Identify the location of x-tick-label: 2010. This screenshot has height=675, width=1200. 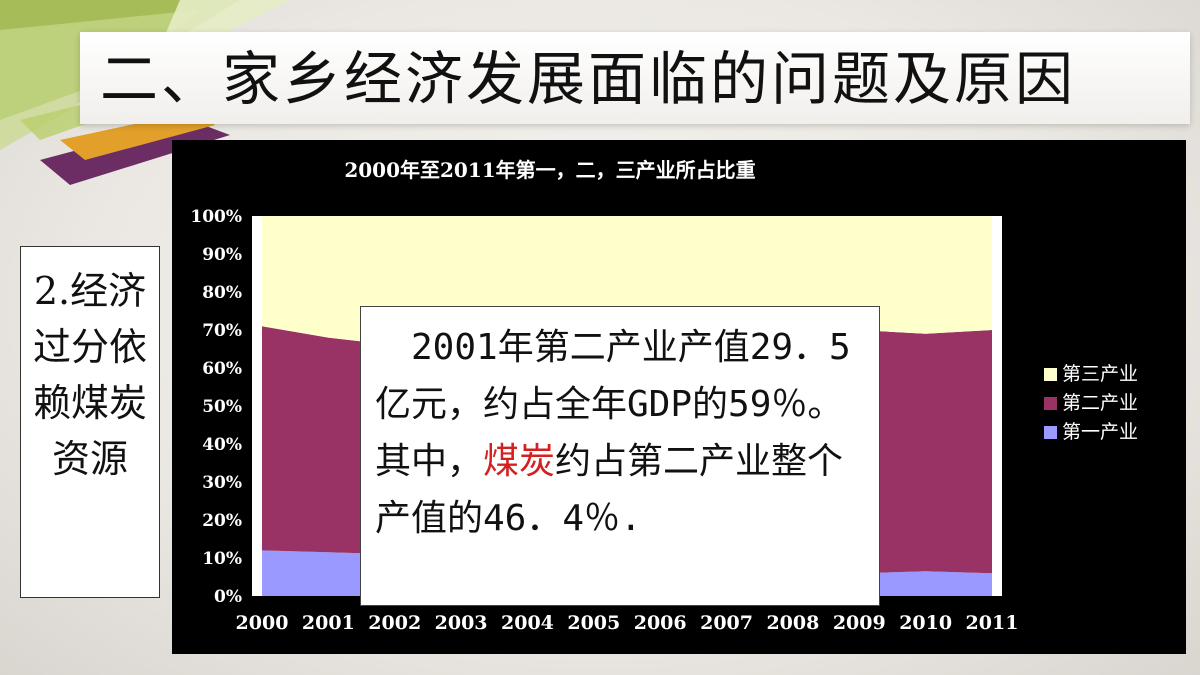
(925, 623).